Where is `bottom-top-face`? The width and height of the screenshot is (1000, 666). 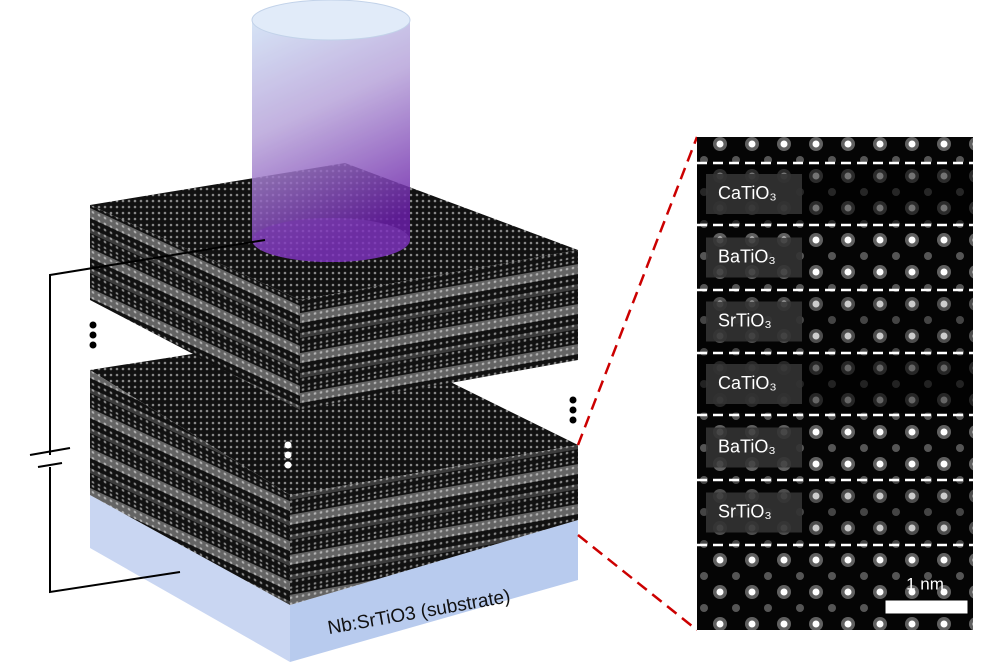 bottom-top-face is located at coordinates (334, 412).